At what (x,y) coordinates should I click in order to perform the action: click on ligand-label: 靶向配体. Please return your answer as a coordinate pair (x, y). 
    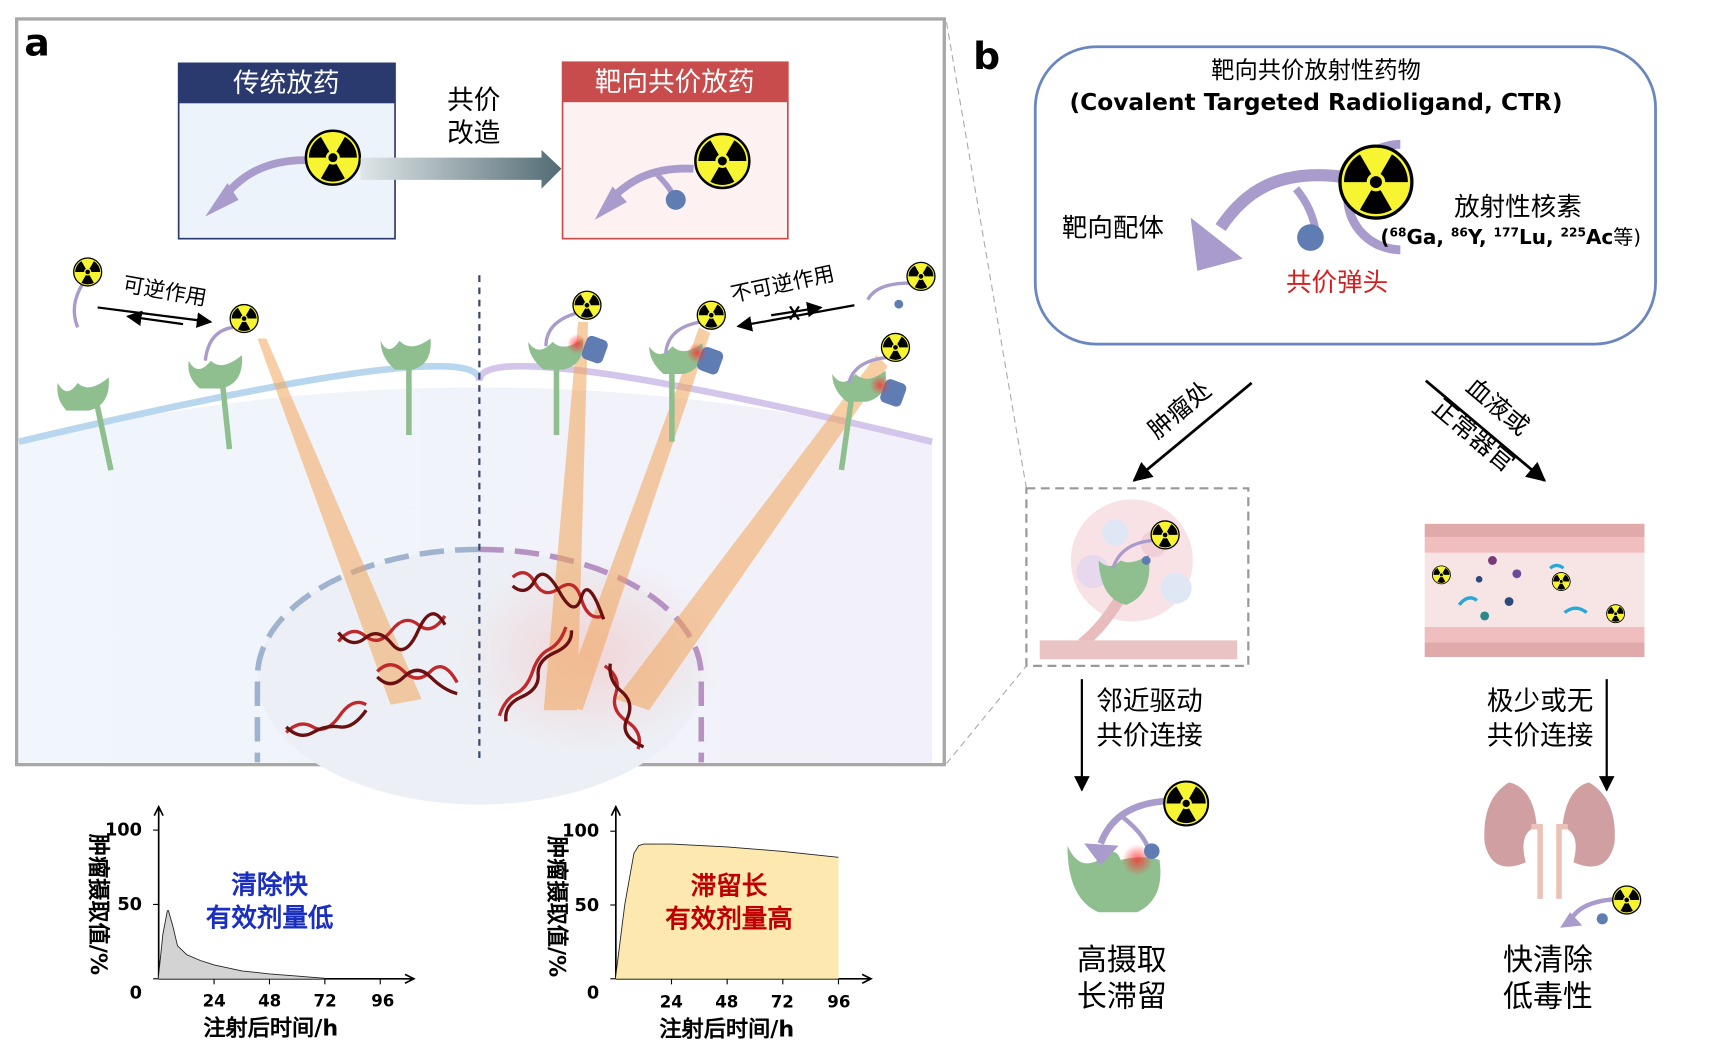
    Looking at the image, I should click on (1113, 228).